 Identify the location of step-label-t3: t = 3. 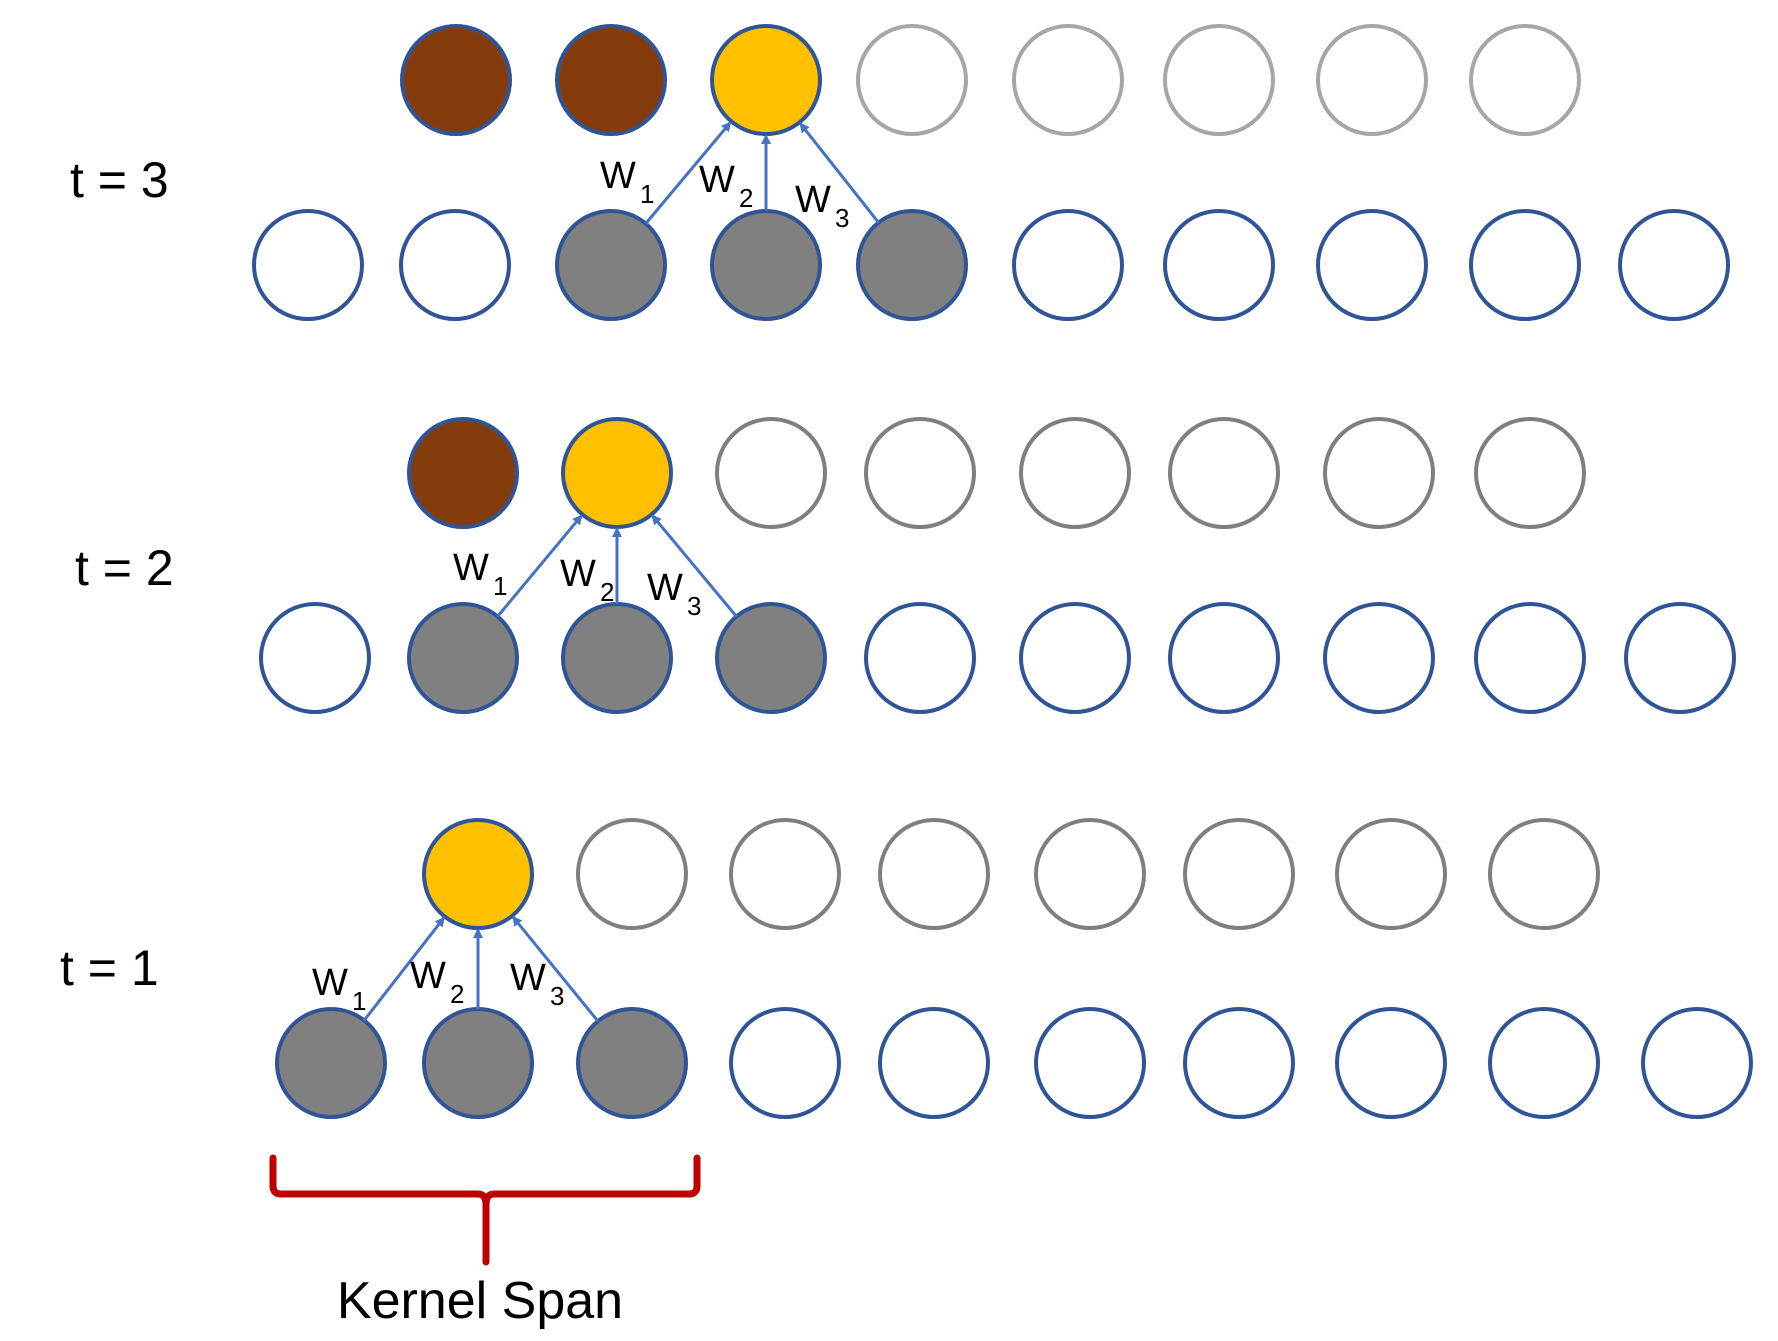
(119, 180).